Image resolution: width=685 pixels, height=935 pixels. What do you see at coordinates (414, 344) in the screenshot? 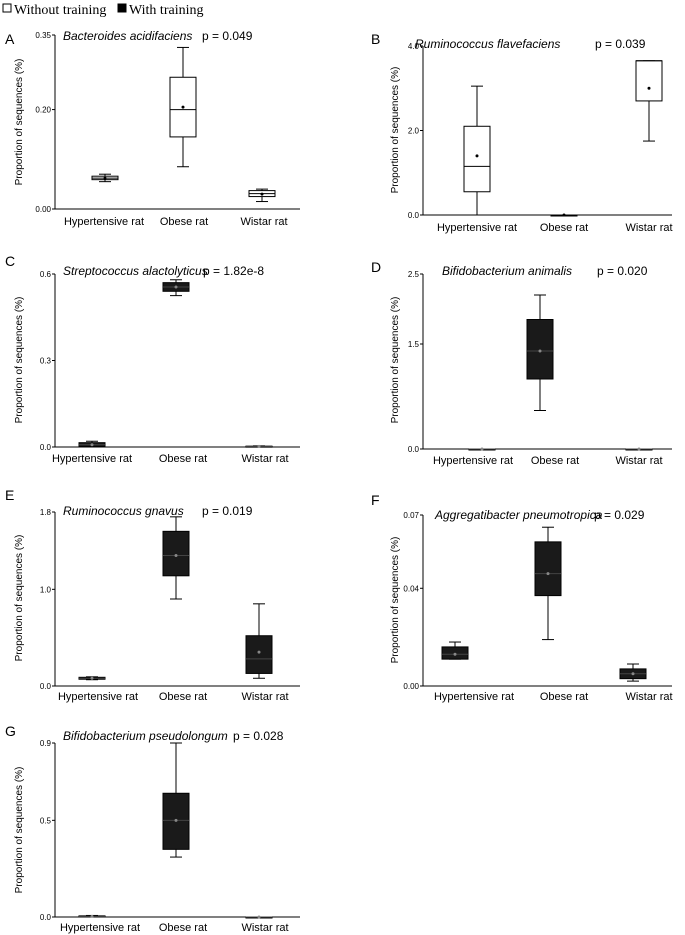
I see `y-tick-label: 1.5` at bounding box center [414, 344].